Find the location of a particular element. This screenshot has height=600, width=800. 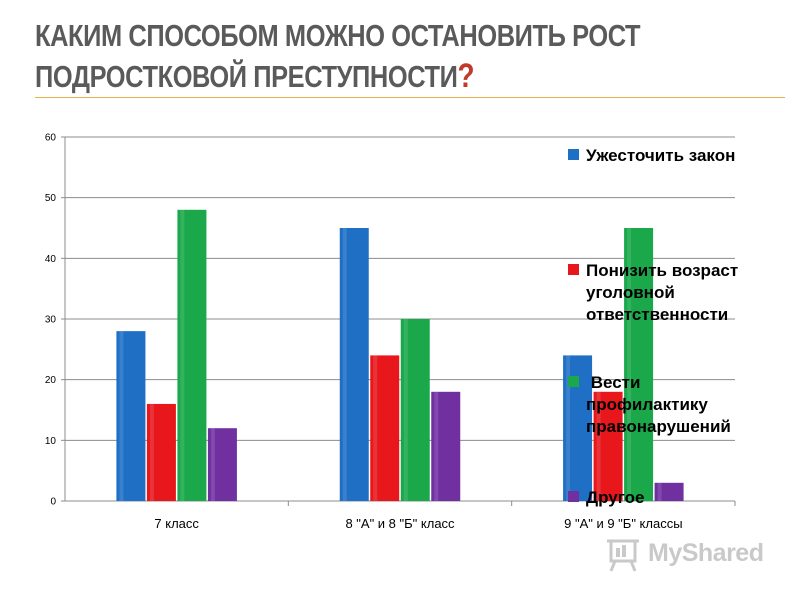

legend-label: Другое is located at coordinates (615, 497).